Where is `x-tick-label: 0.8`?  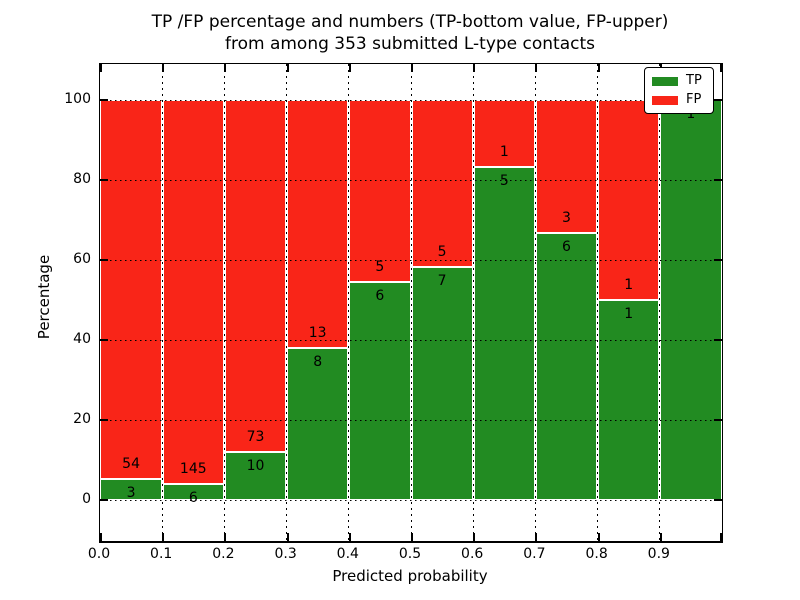 x-tick-label: 0.8 is located at coordinates (596, 554).